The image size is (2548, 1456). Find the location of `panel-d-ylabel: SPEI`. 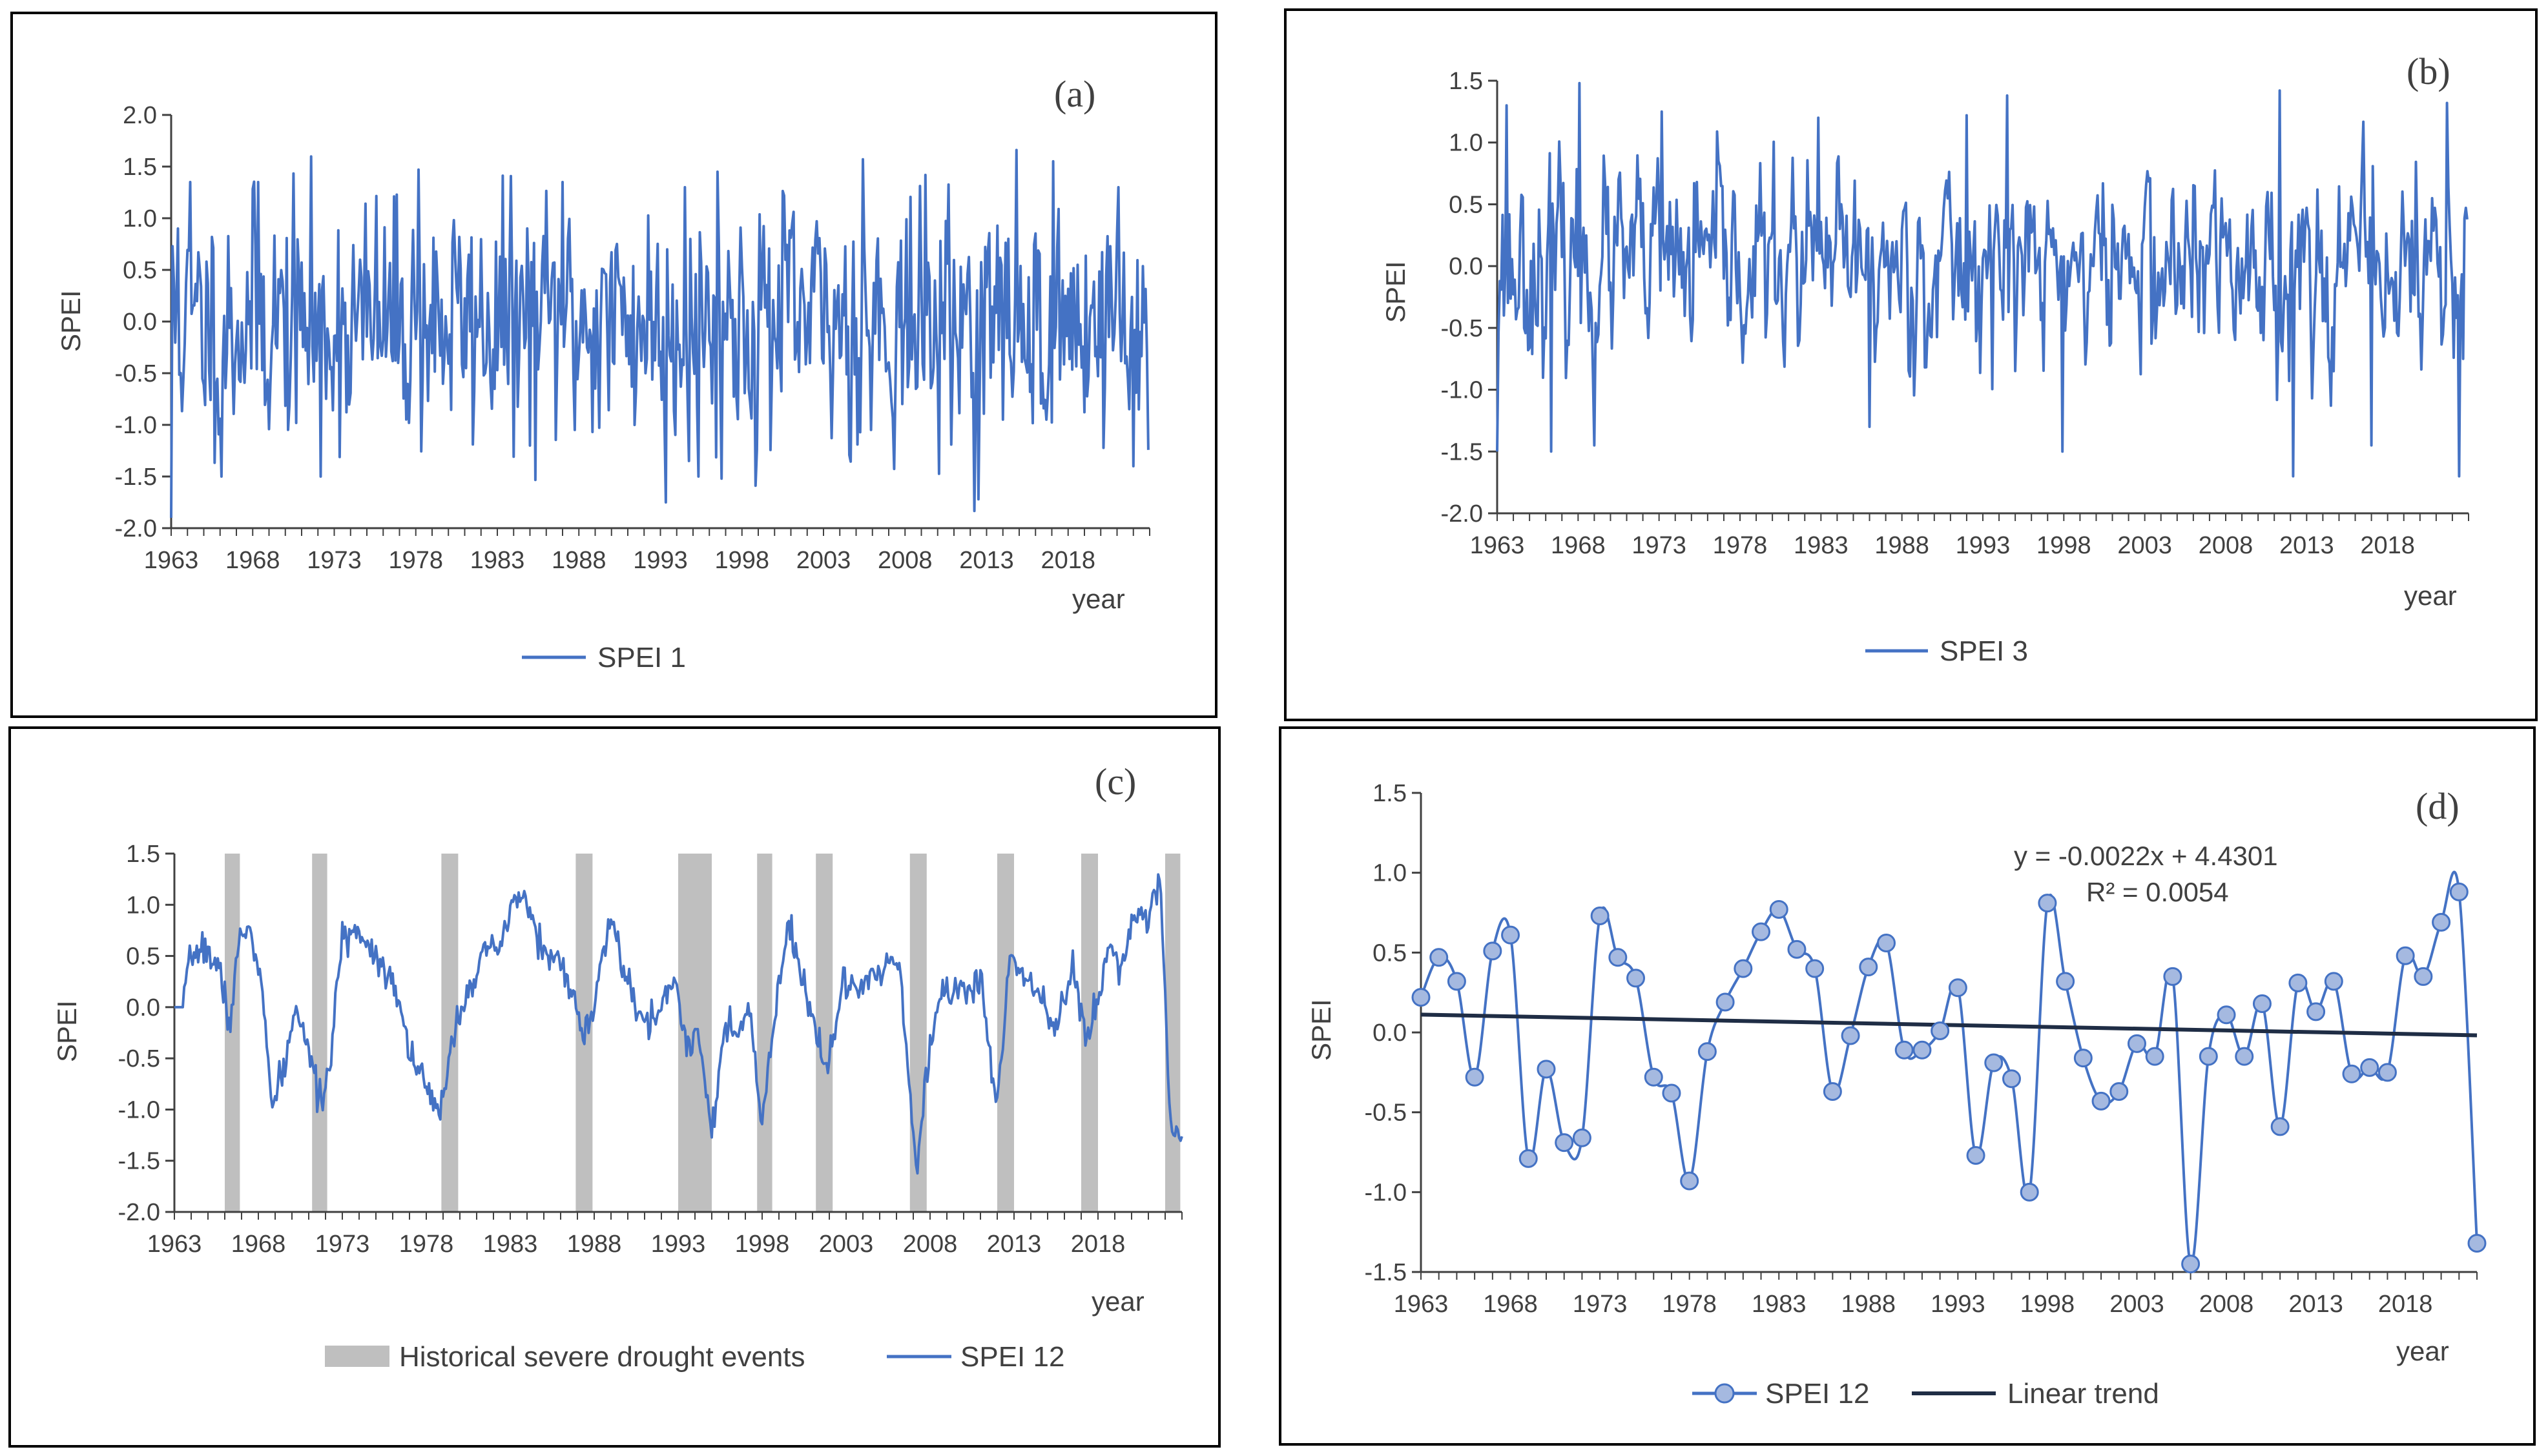

panel-d-ylabel: SPEI is located at coordinates (1321, 1030).